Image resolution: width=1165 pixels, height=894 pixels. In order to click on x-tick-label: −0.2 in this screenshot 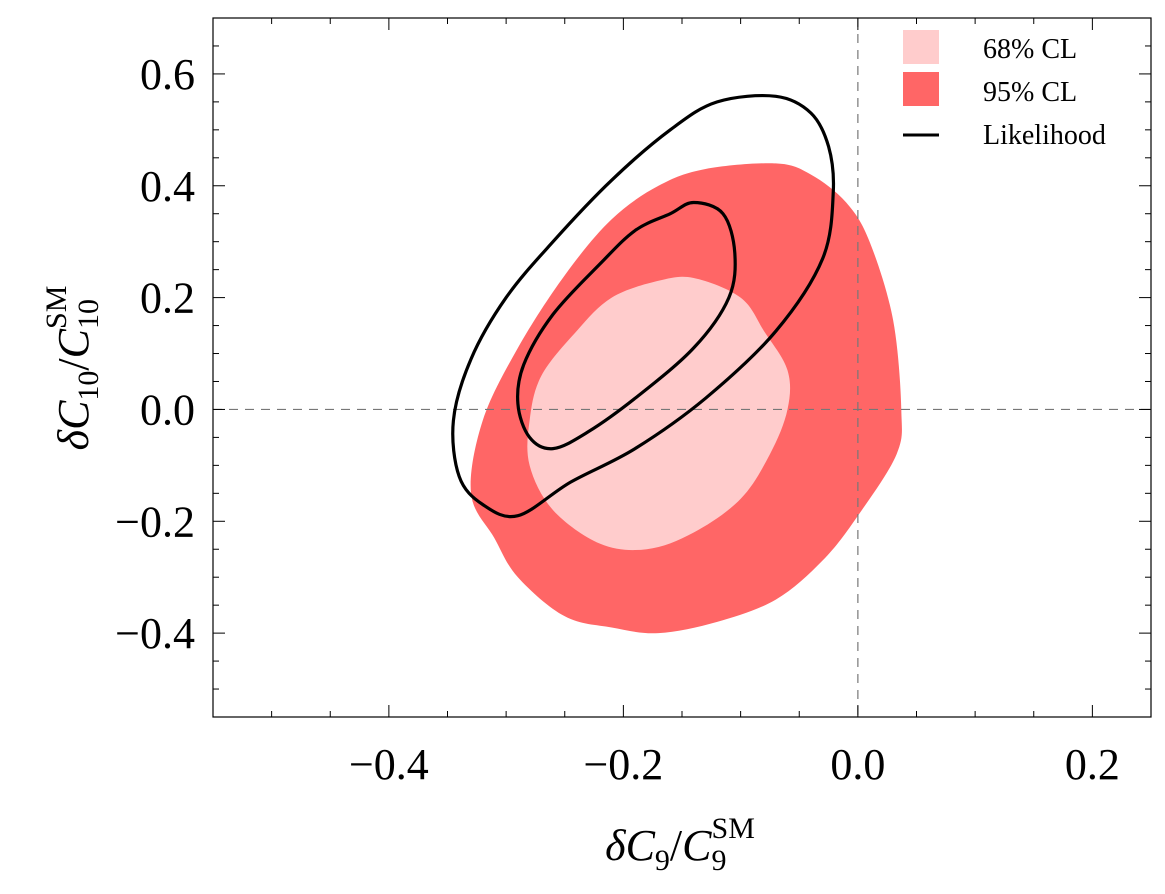, I will do `click(623, 764)`.